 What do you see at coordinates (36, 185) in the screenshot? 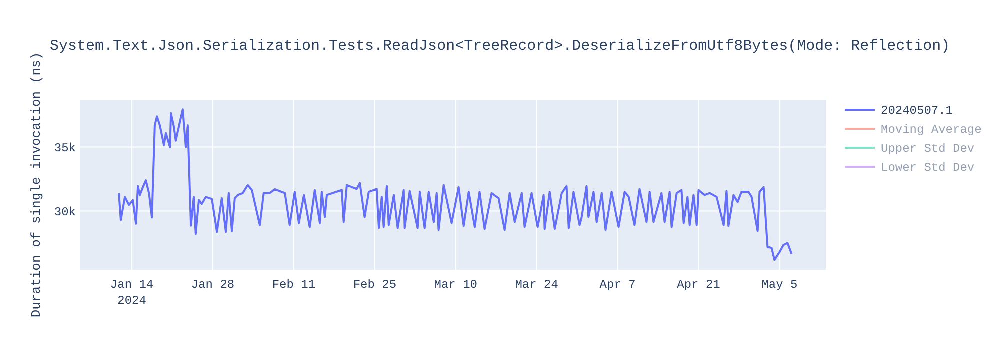
I see `y-axis-title: Duration of single invocation (ns)` at bounding box center [36, 185].